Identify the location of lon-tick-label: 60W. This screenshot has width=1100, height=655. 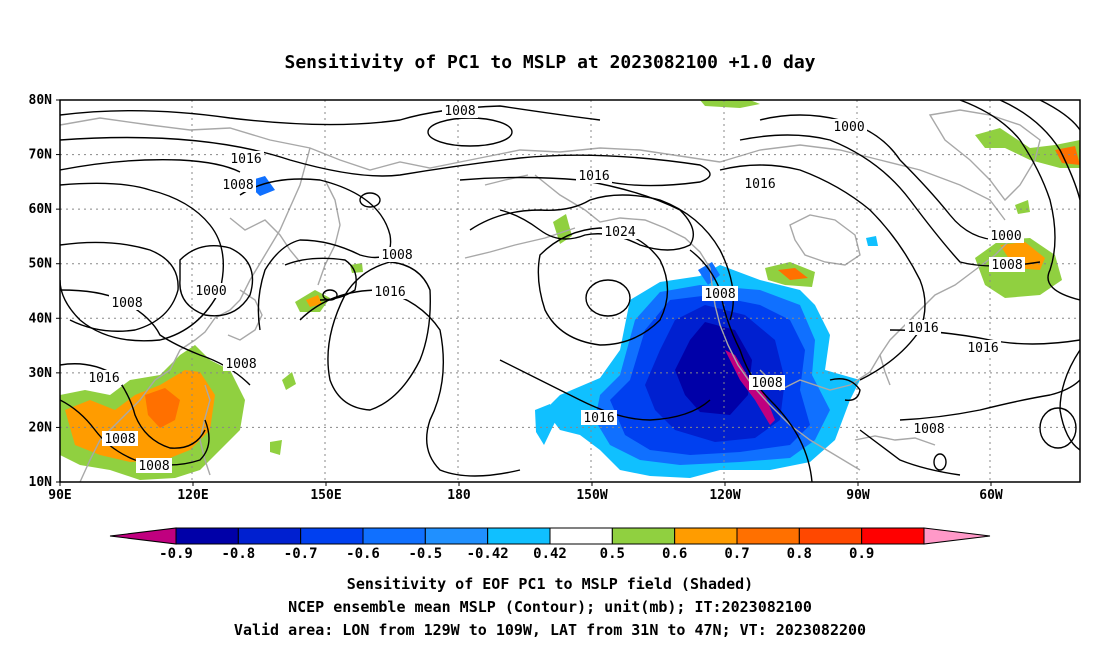
(991, 495).